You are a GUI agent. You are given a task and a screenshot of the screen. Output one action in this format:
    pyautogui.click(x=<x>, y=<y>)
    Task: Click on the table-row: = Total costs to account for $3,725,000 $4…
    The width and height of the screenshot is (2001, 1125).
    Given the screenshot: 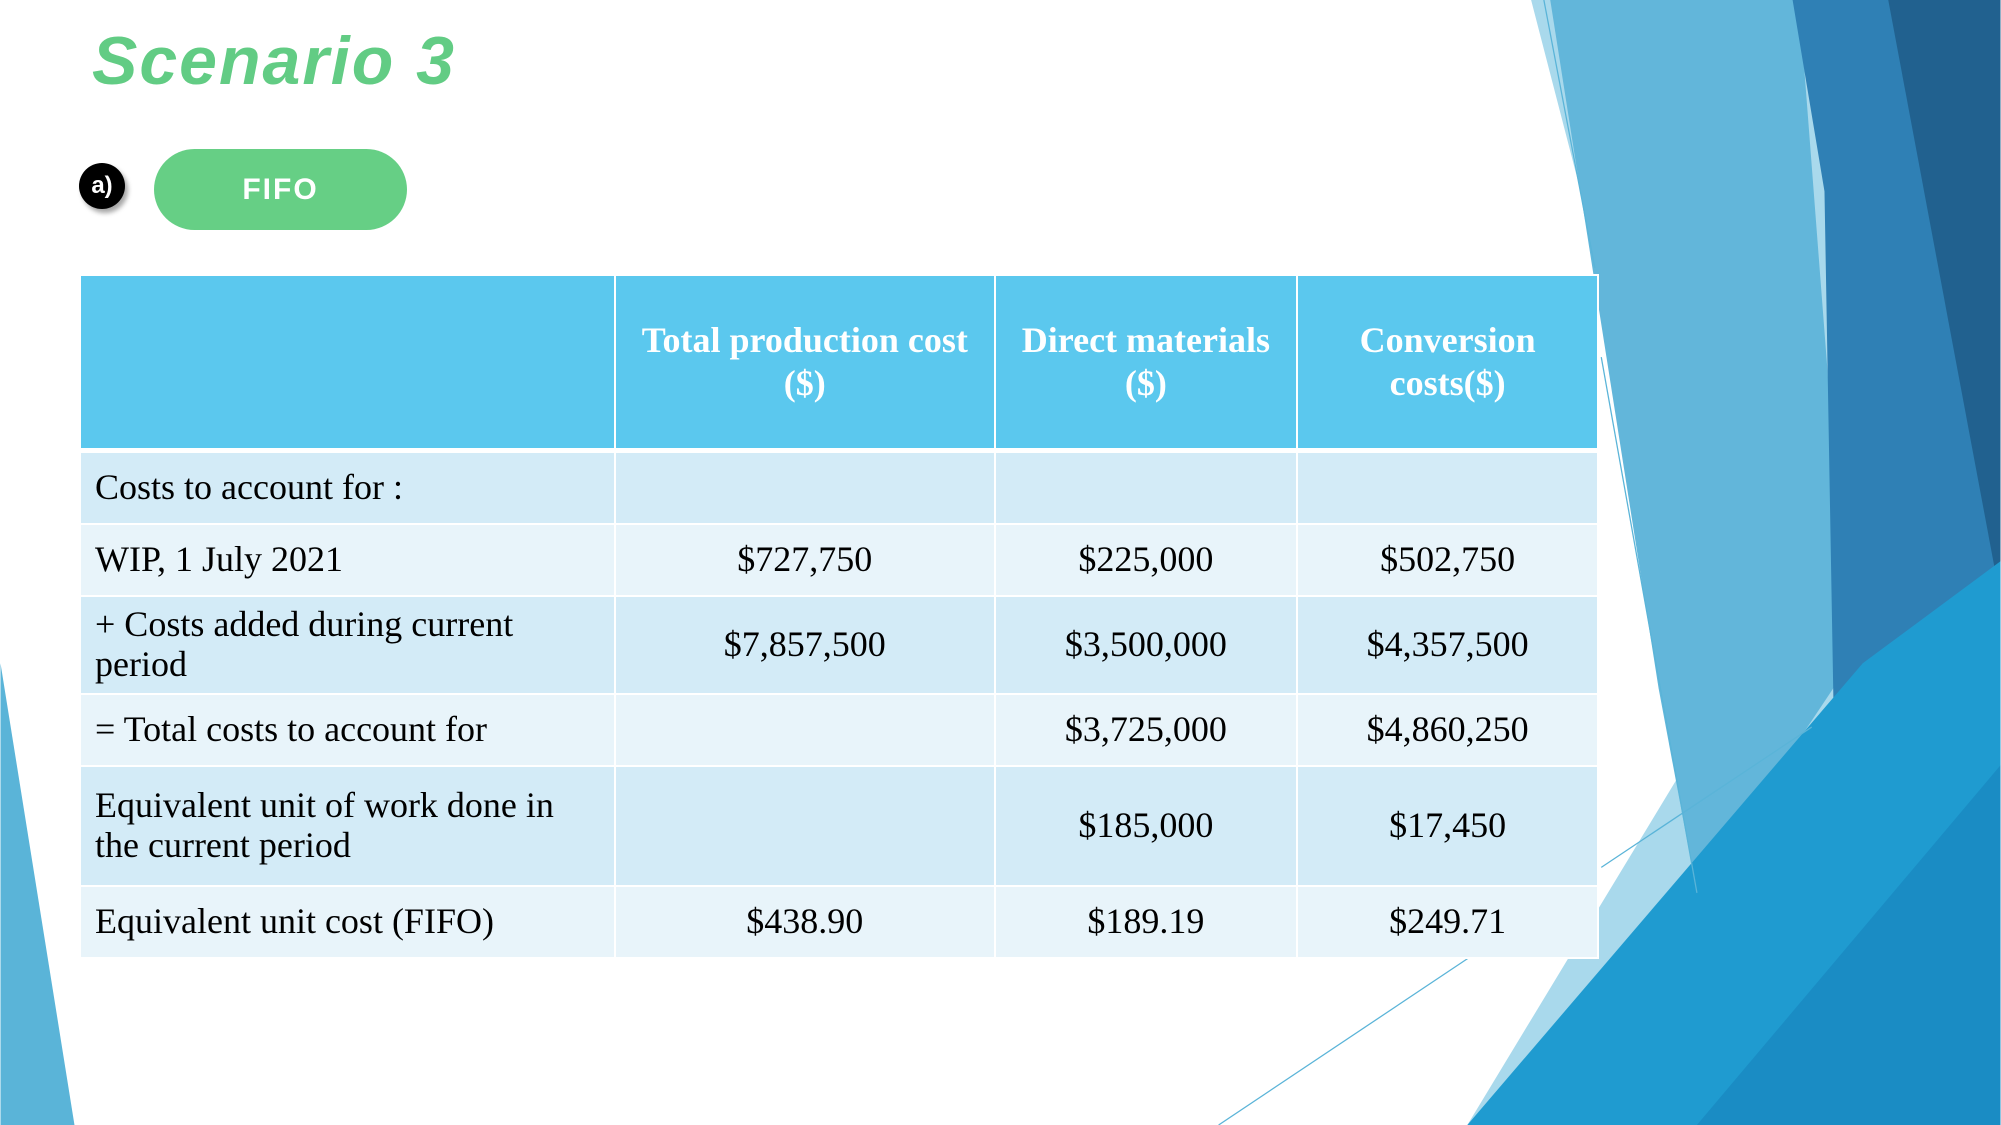 What is the action you would take?
    pyautogui.click(x=838, y=730)
    